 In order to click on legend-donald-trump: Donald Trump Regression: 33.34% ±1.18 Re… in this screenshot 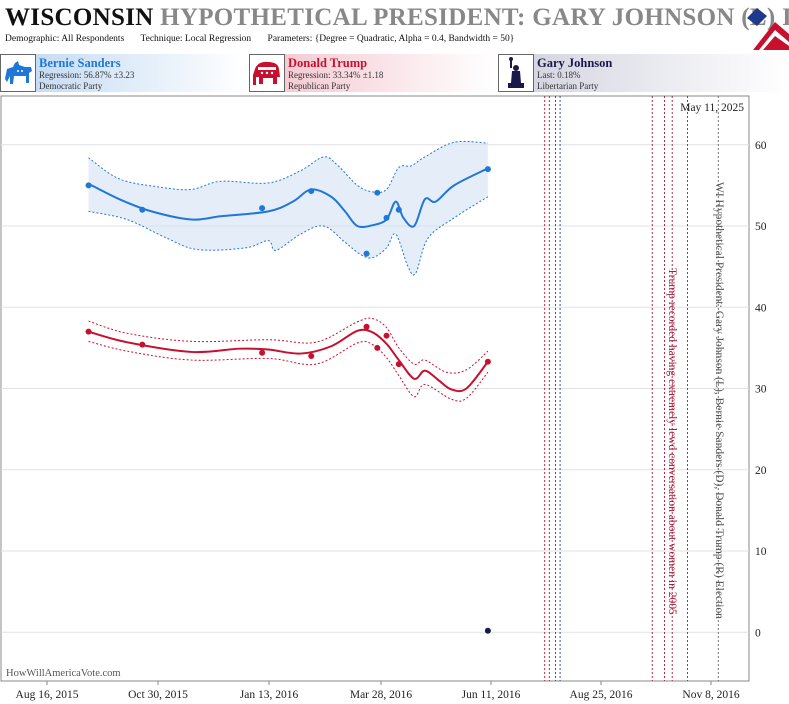, I will do `click(371, 73)`.